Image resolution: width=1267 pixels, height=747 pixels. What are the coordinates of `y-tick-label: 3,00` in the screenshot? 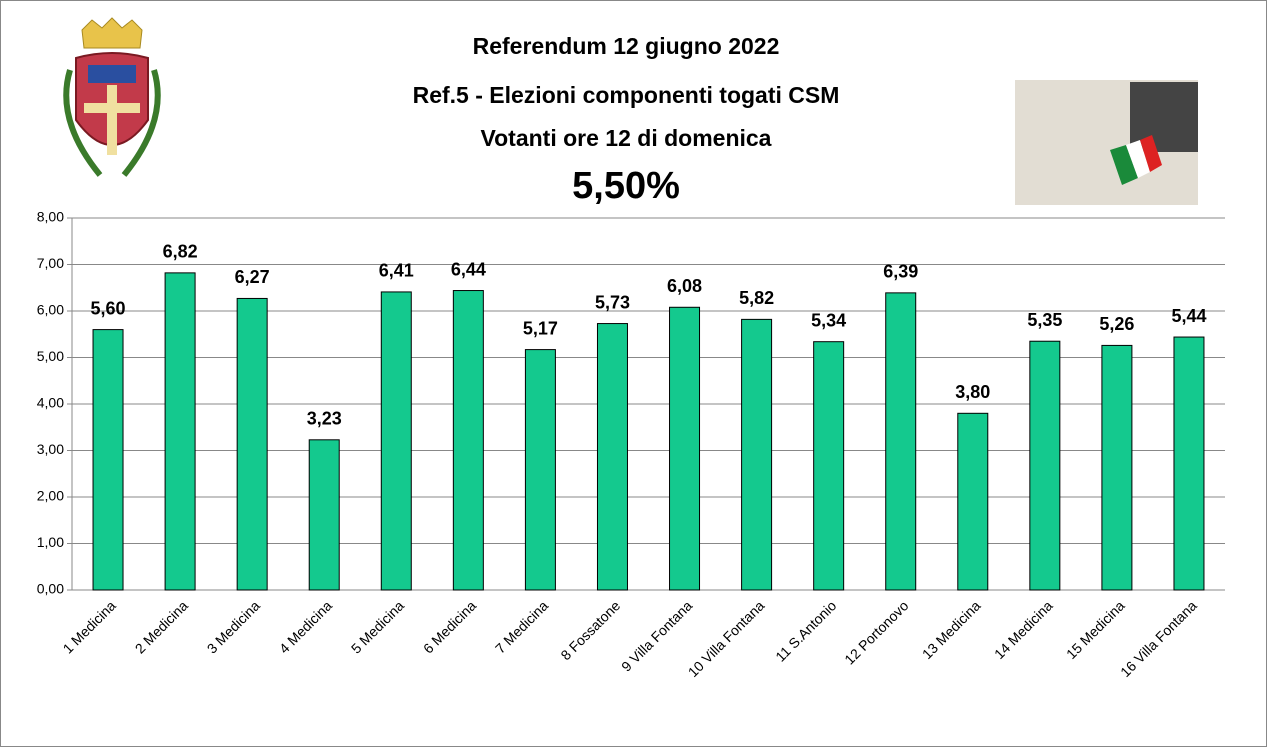 It's located at (50, 449).